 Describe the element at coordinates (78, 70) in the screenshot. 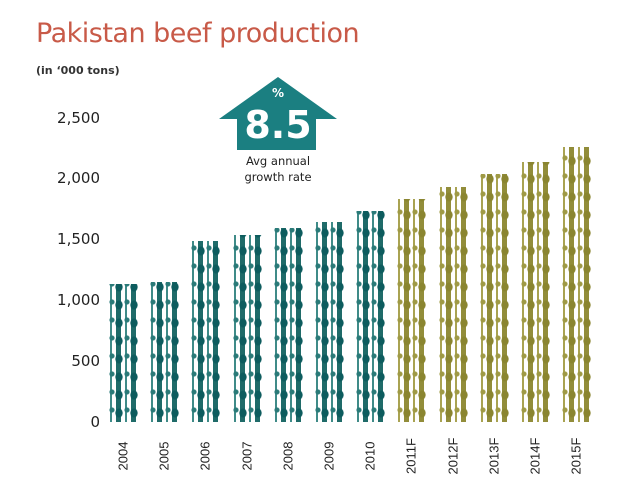

I see `chart-subtitle: (in ‘000 tons)` at that location.